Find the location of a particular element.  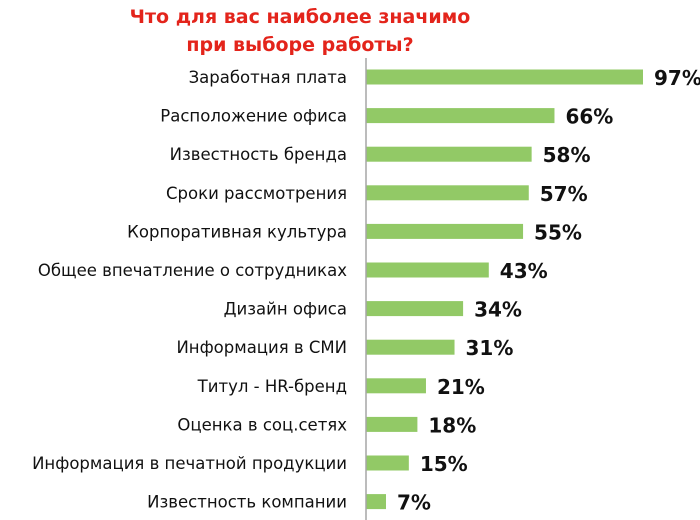

value-label: 43% is located at coordinates (524, 271).